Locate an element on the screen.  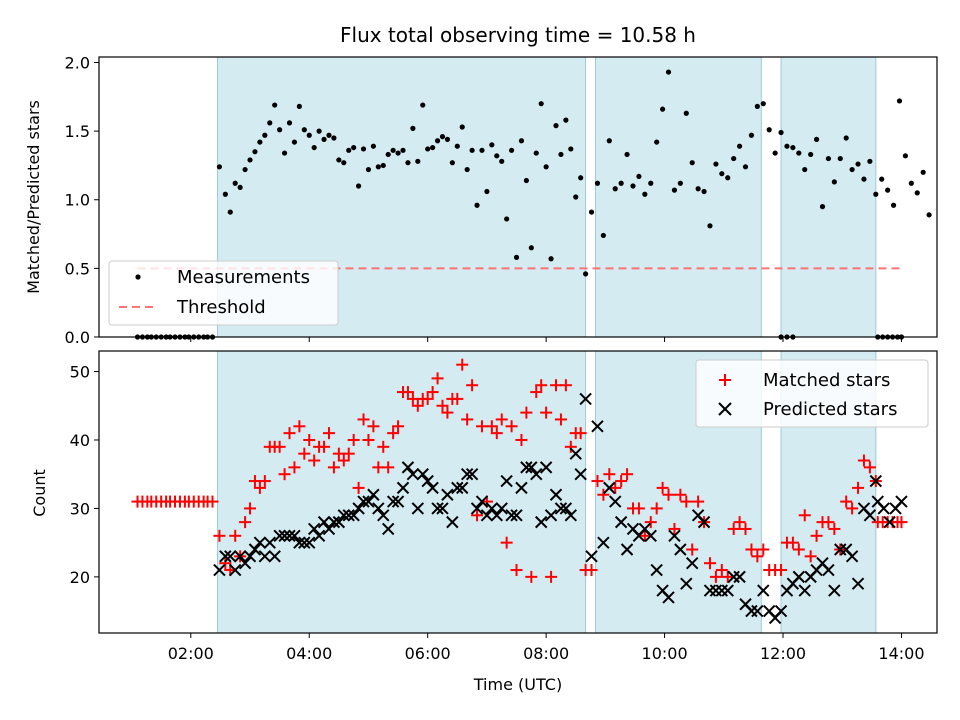
bottom-x-tick-label: 08:00 is located at coordinates (546, 653).